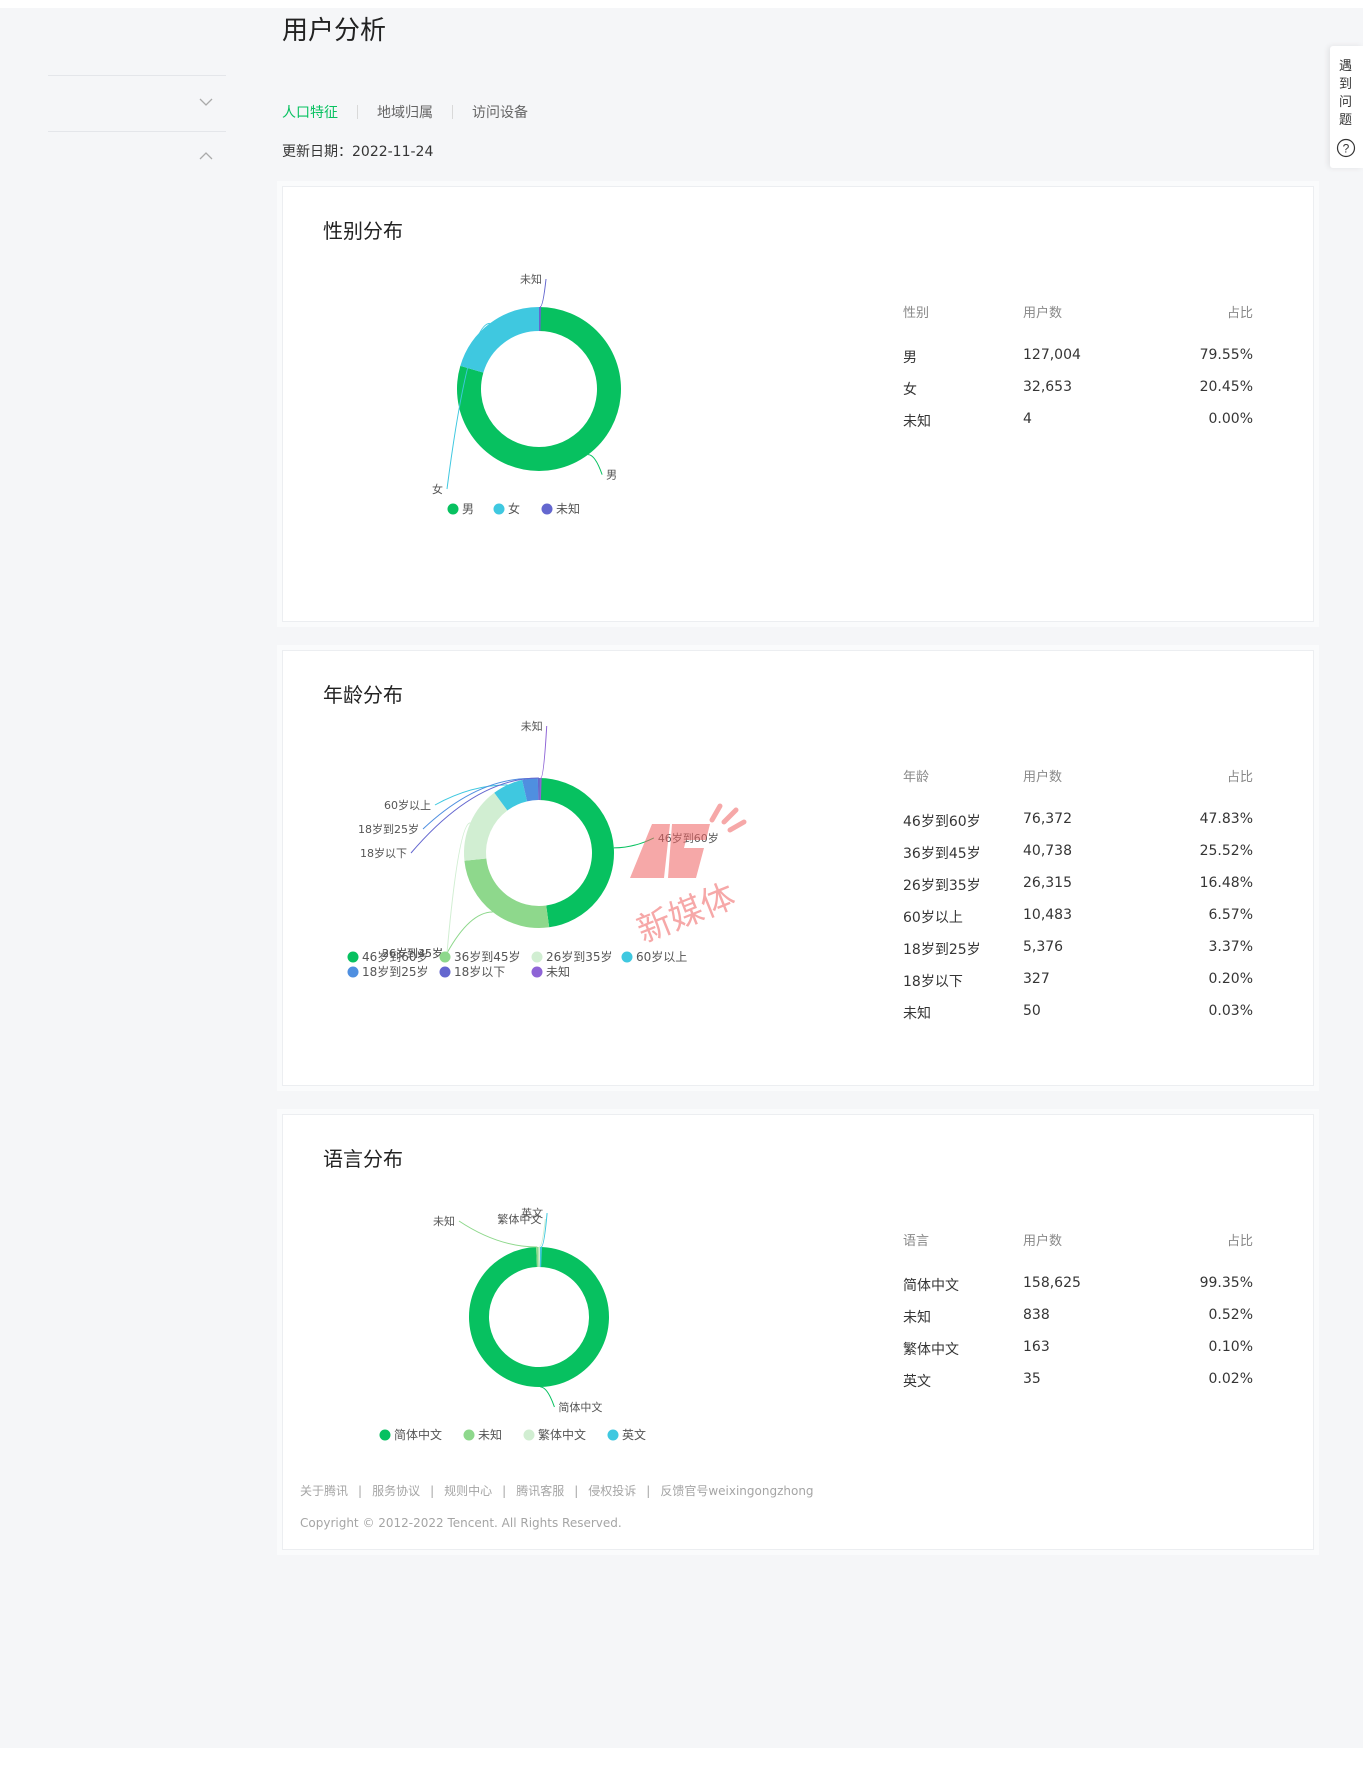 This screenshot has height=1765, width=1363. I want to click on legend-label: 女, so click(514, 508).